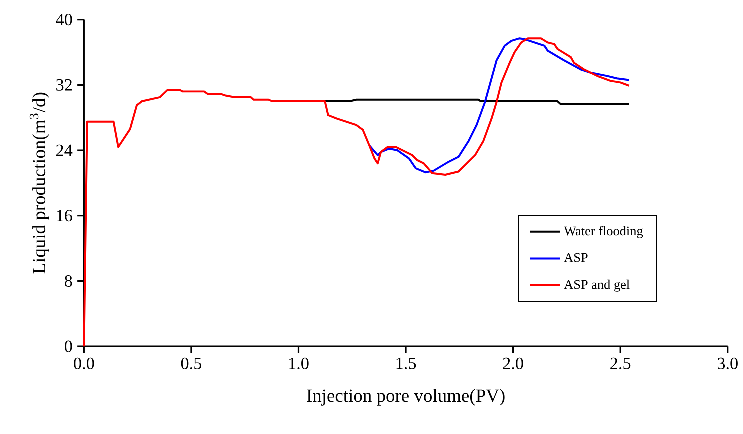 This screenshot has height=434, width=743. What do you see at coordinates (64, 20) in the screenshot?
I see `y-tick-label: 40` at bounding box center [64, 20].